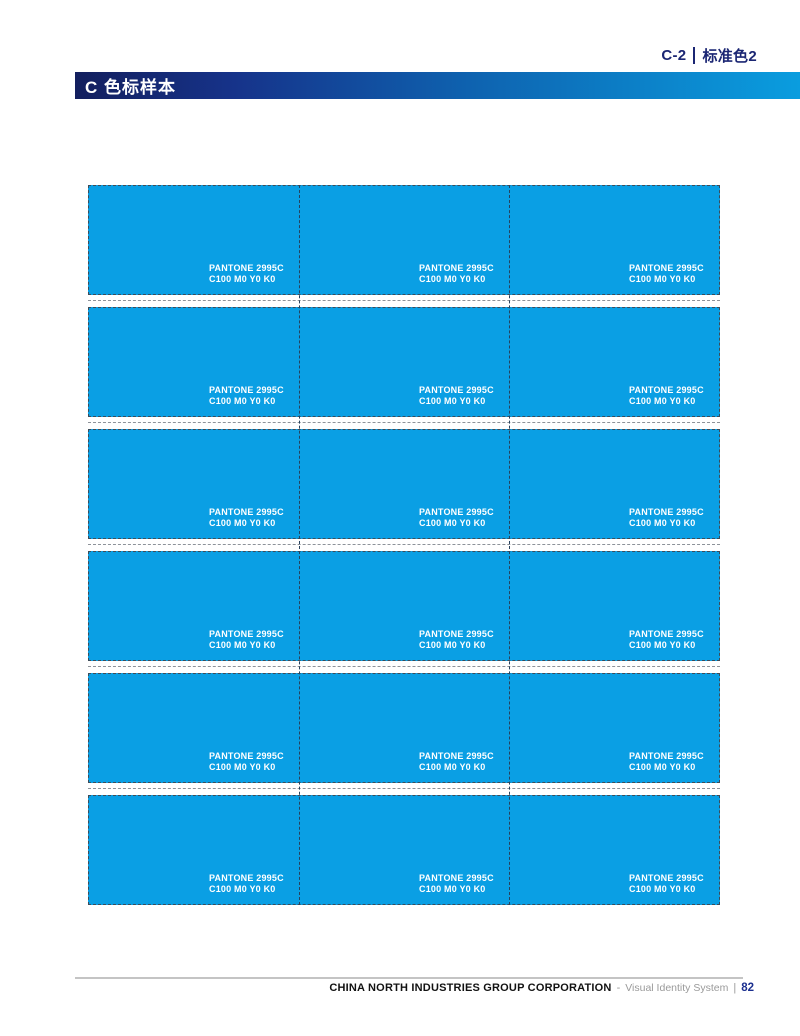  What do you see at coordinates (694, 55) in the screenshot?
I see `section-label-divider` at bounding box center [694, 55].